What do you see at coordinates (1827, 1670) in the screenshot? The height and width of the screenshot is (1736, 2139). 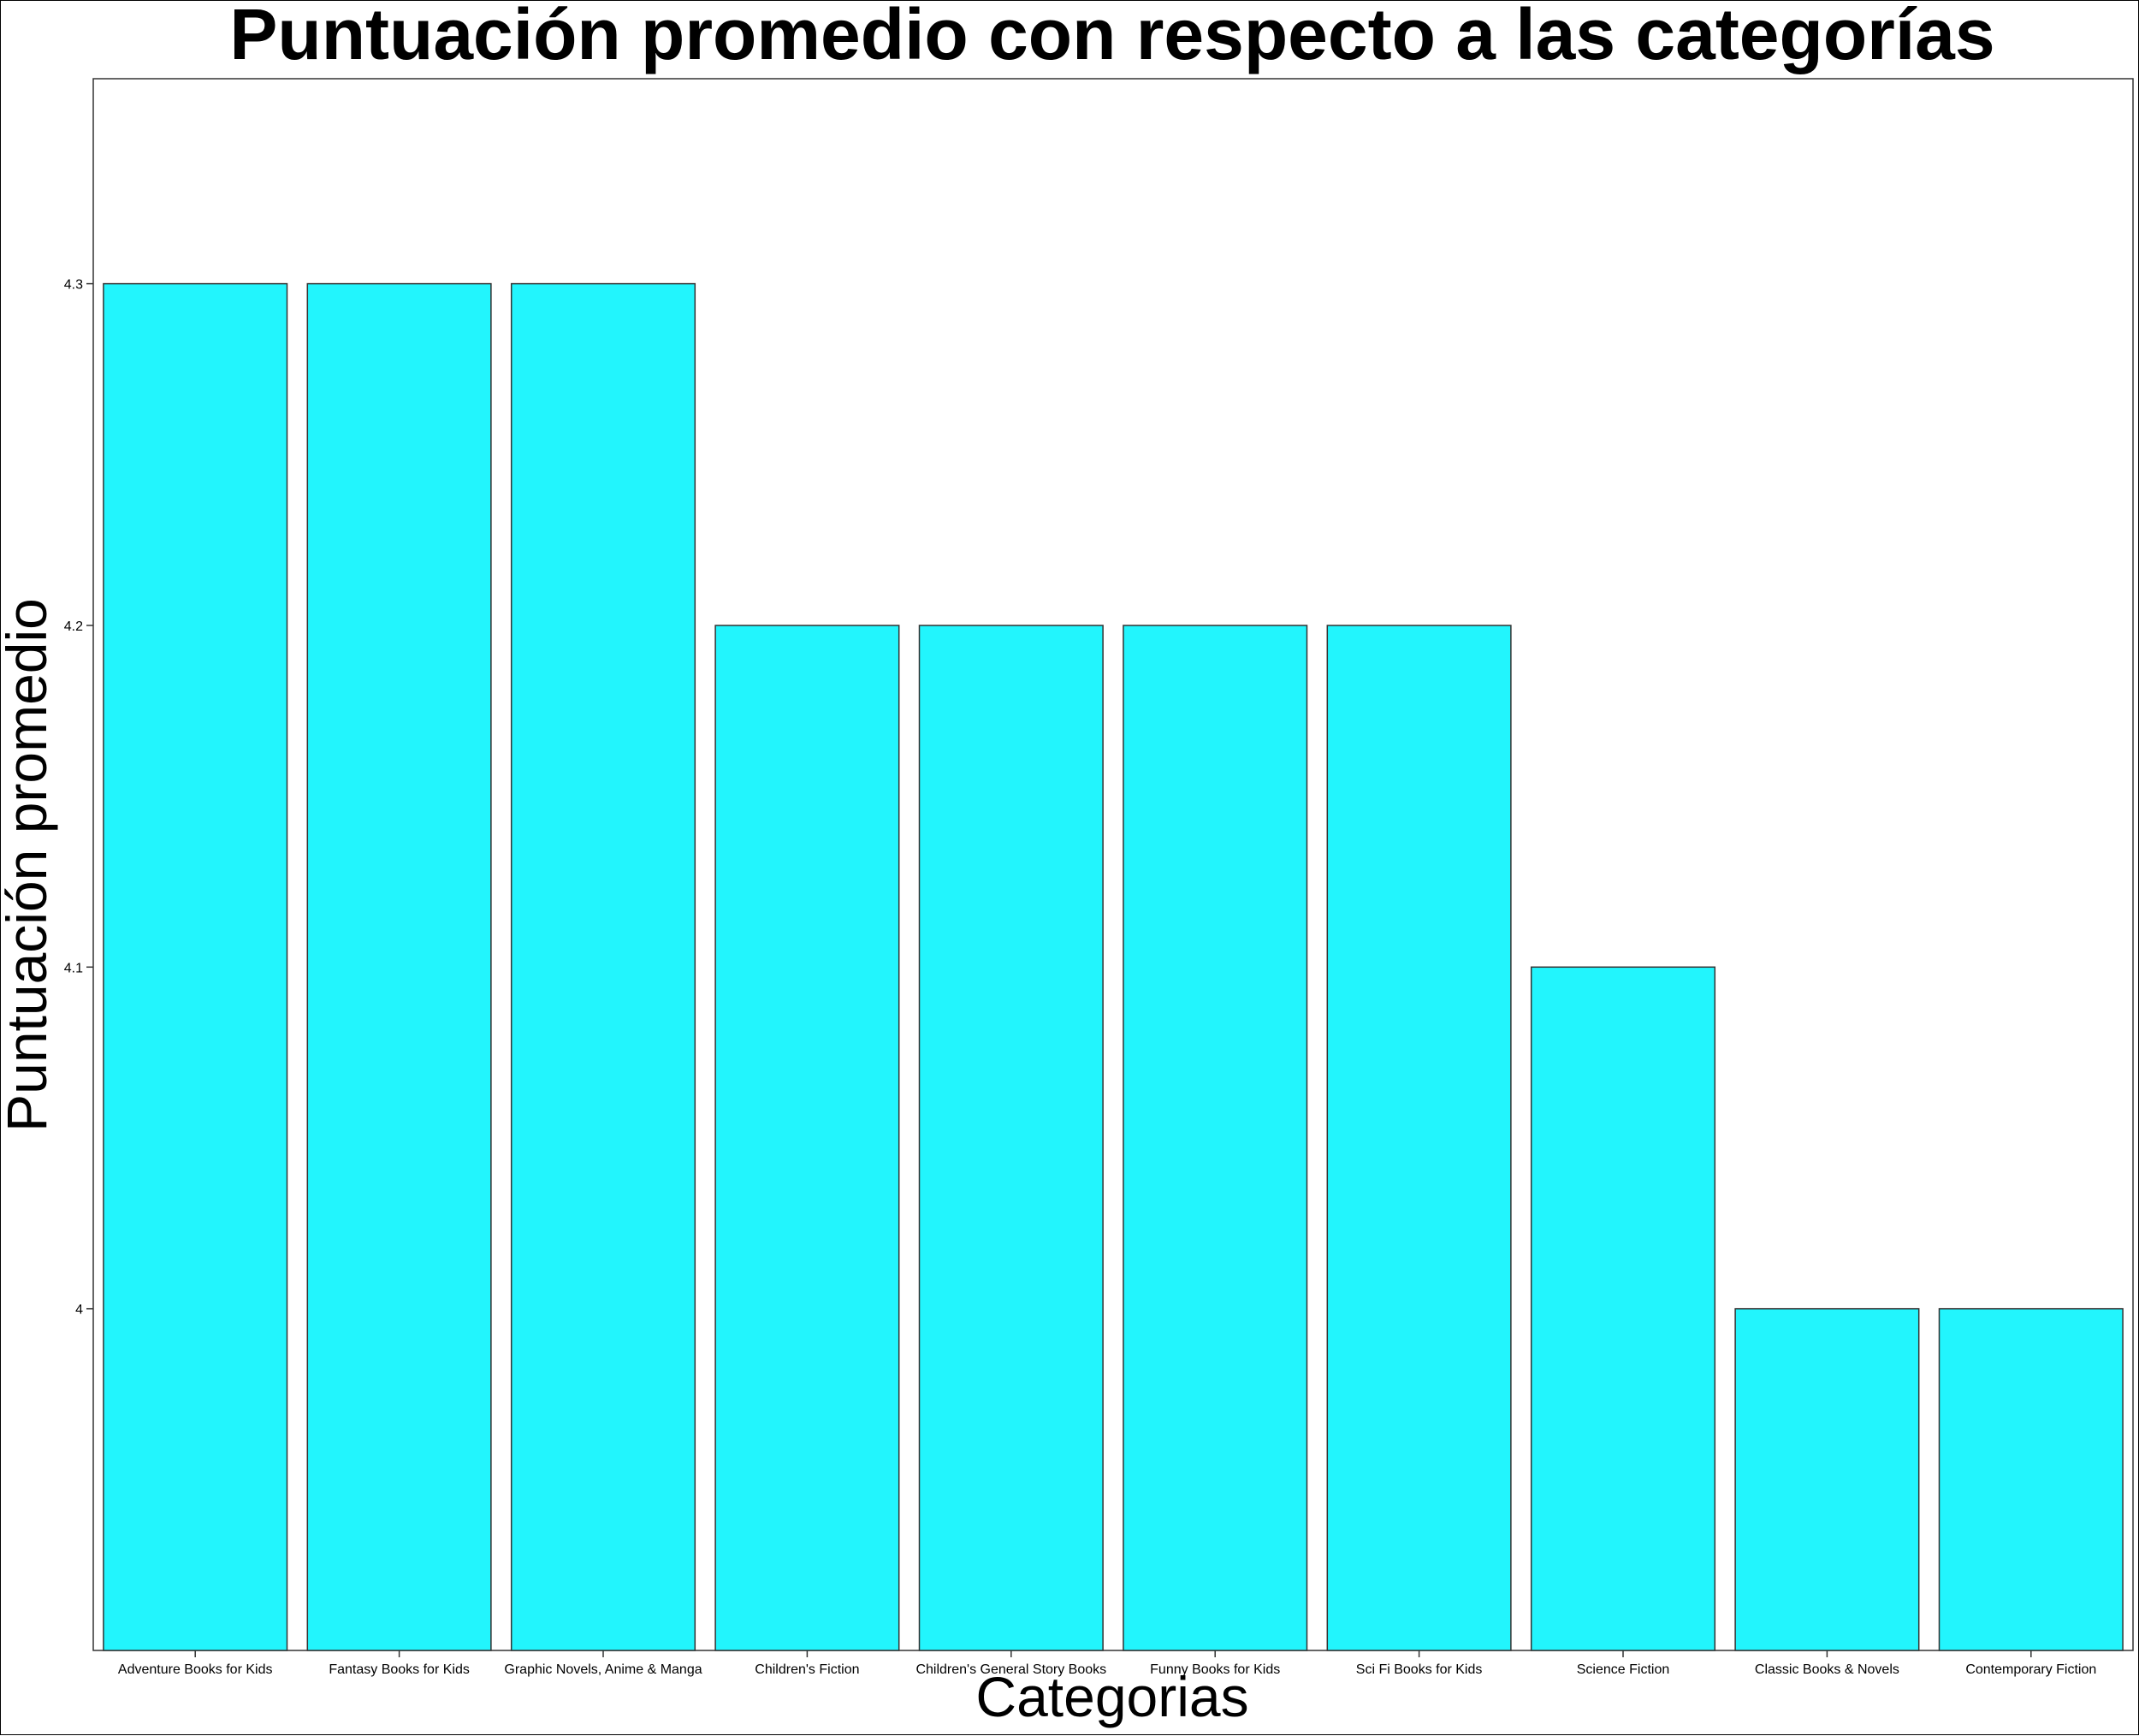 I see `x-tick-label: Classic Books & Novels` at bounding box center [1827, 1670].